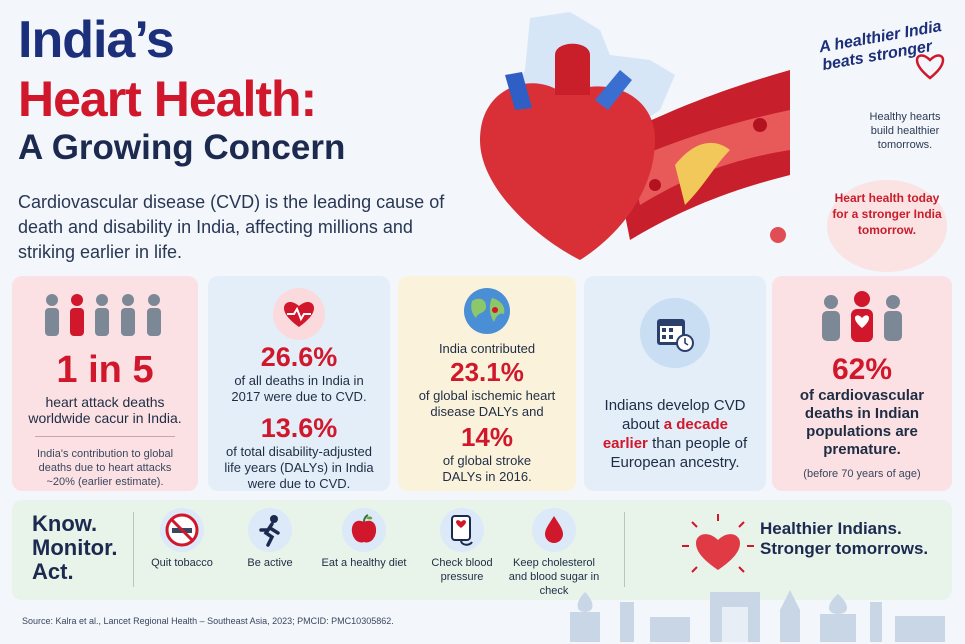 The width and height of the screenshot is (965, 644). What do you see at coordinates (364, 563) in the screenshot?
I see `action-label: Eat a healthy diet` at bounding box center [364, 563].